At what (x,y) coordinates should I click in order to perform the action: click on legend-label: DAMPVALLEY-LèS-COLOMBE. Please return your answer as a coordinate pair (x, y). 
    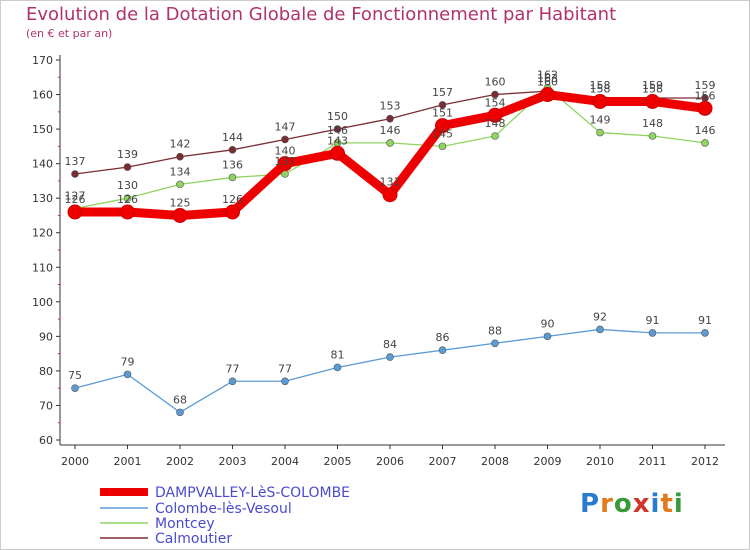
    Looking at the image, I should click on (252, 493).